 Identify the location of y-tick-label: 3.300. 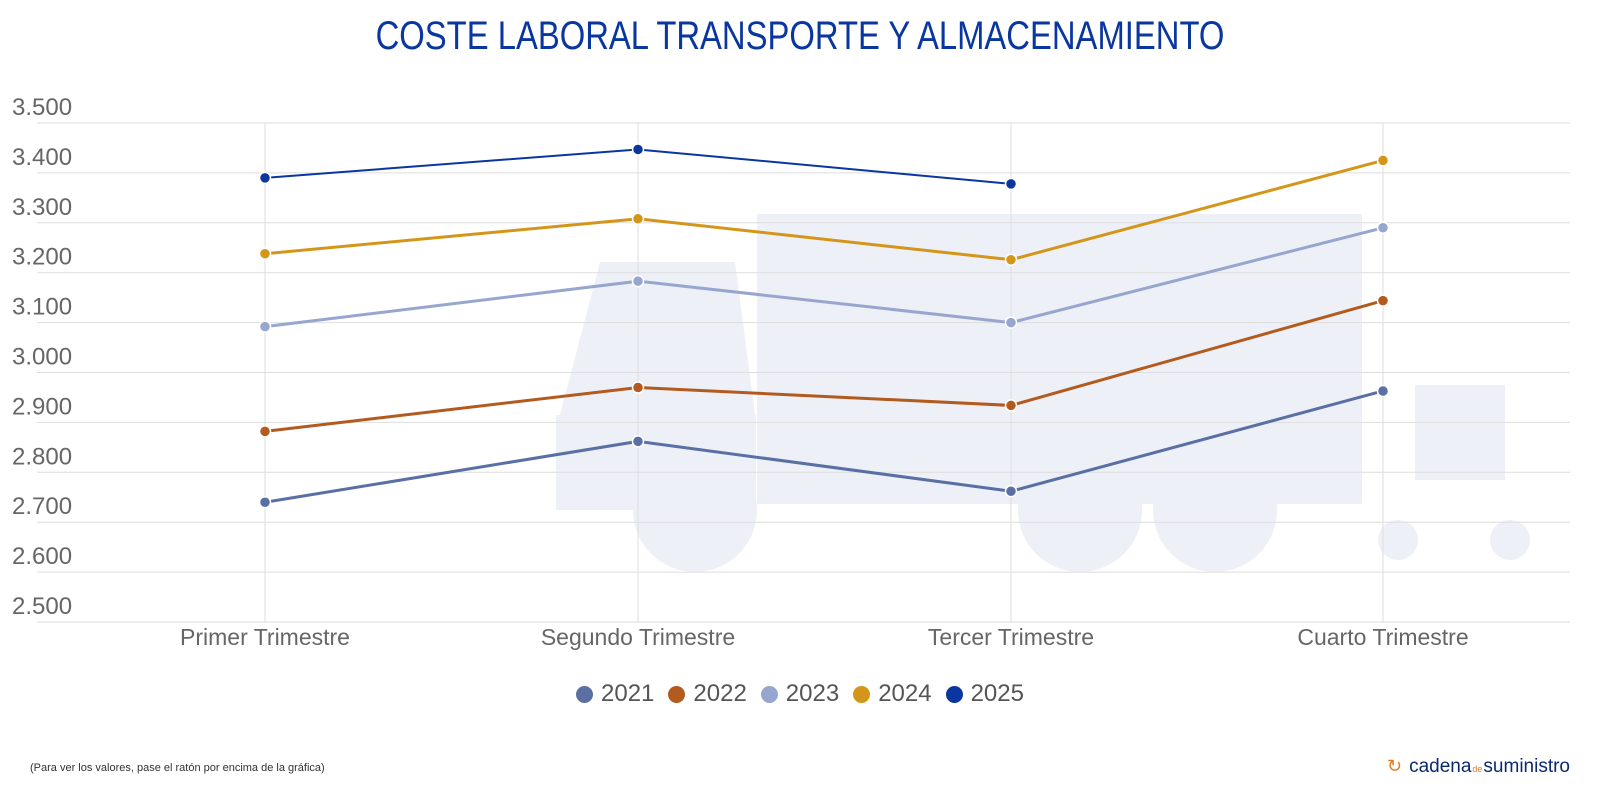
(42, 207).